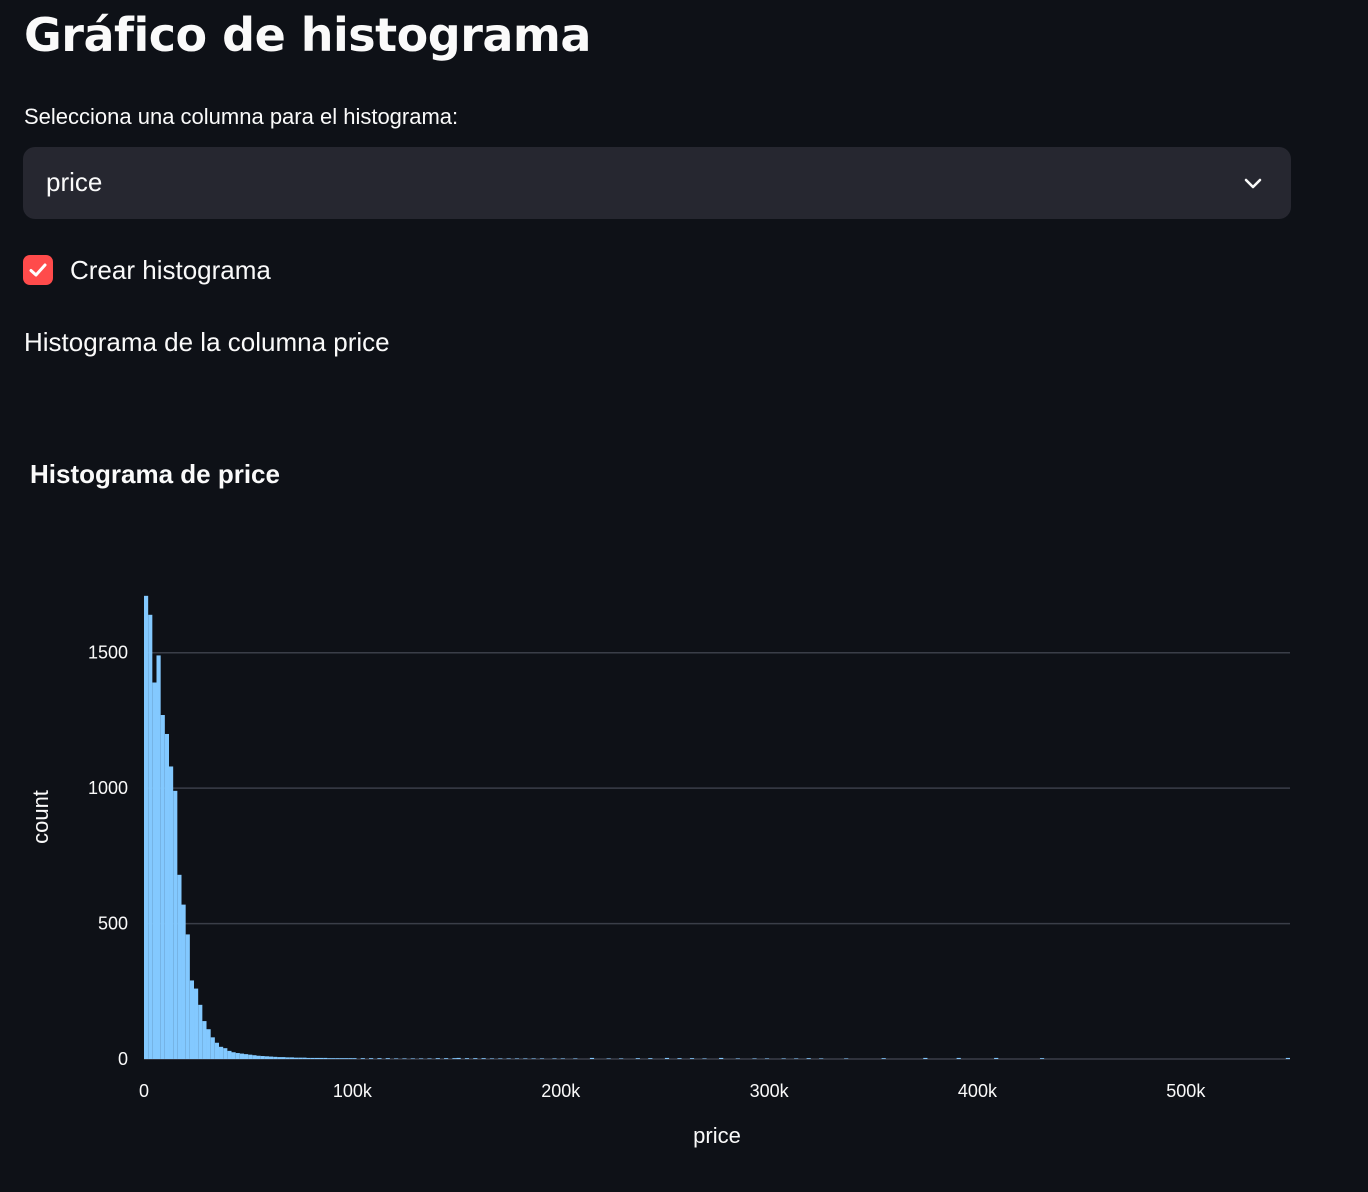 This screenshot has height=1192, width=1368. I want to click on y-tick-label: 500, so click(113, 924).